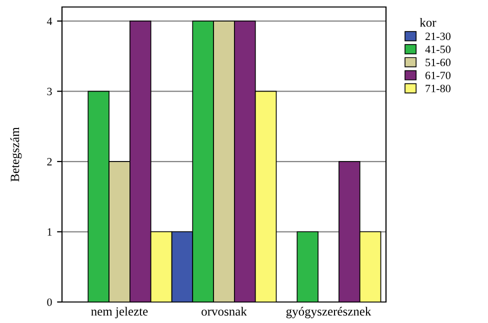  Describe the element at coordinates (437, 36) in the screenshot. I see `legend-label: 21-30` at that location.